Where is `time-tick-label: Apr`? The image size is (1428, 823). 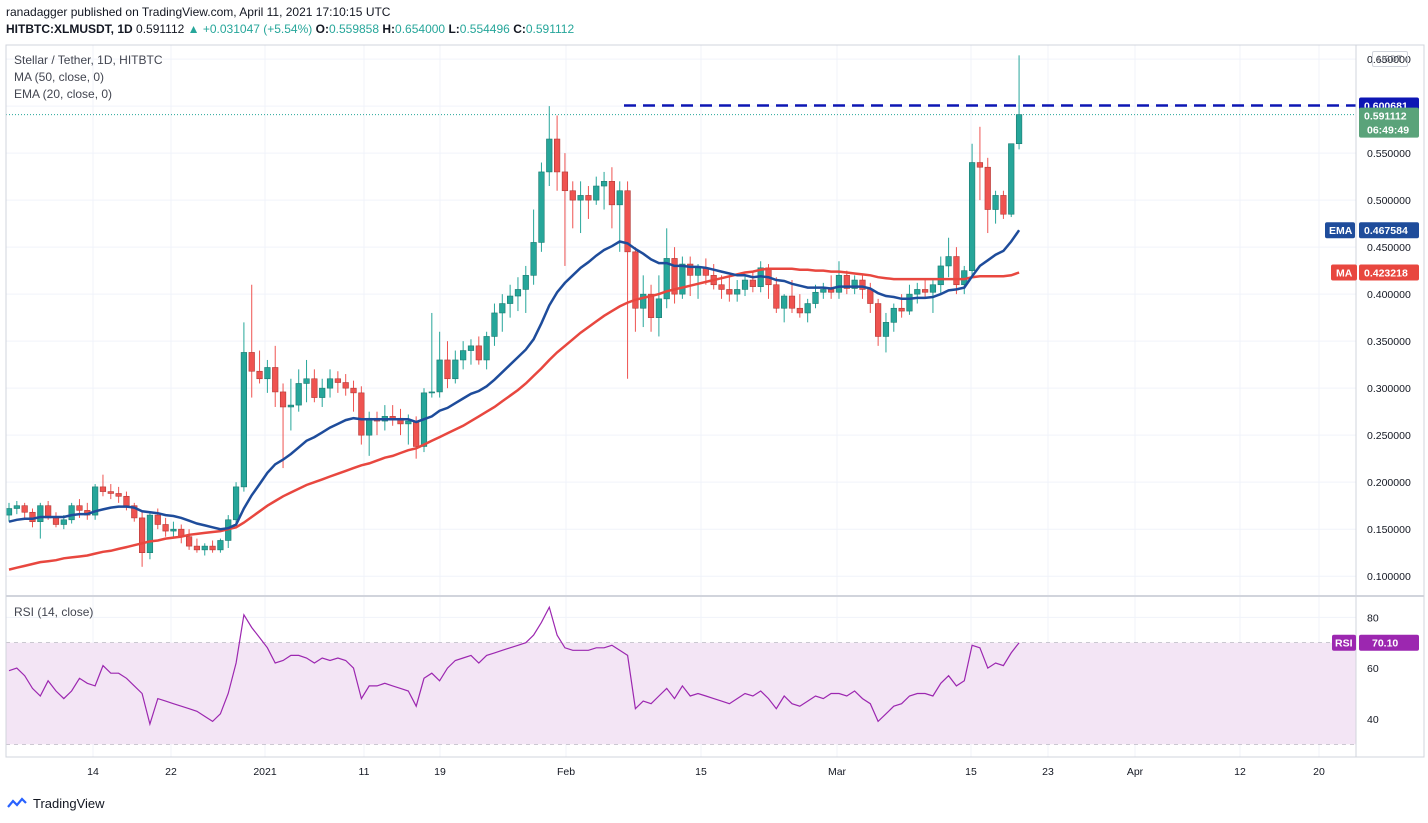
time-tick-label: Apr is located at coordinates (1135, 772).